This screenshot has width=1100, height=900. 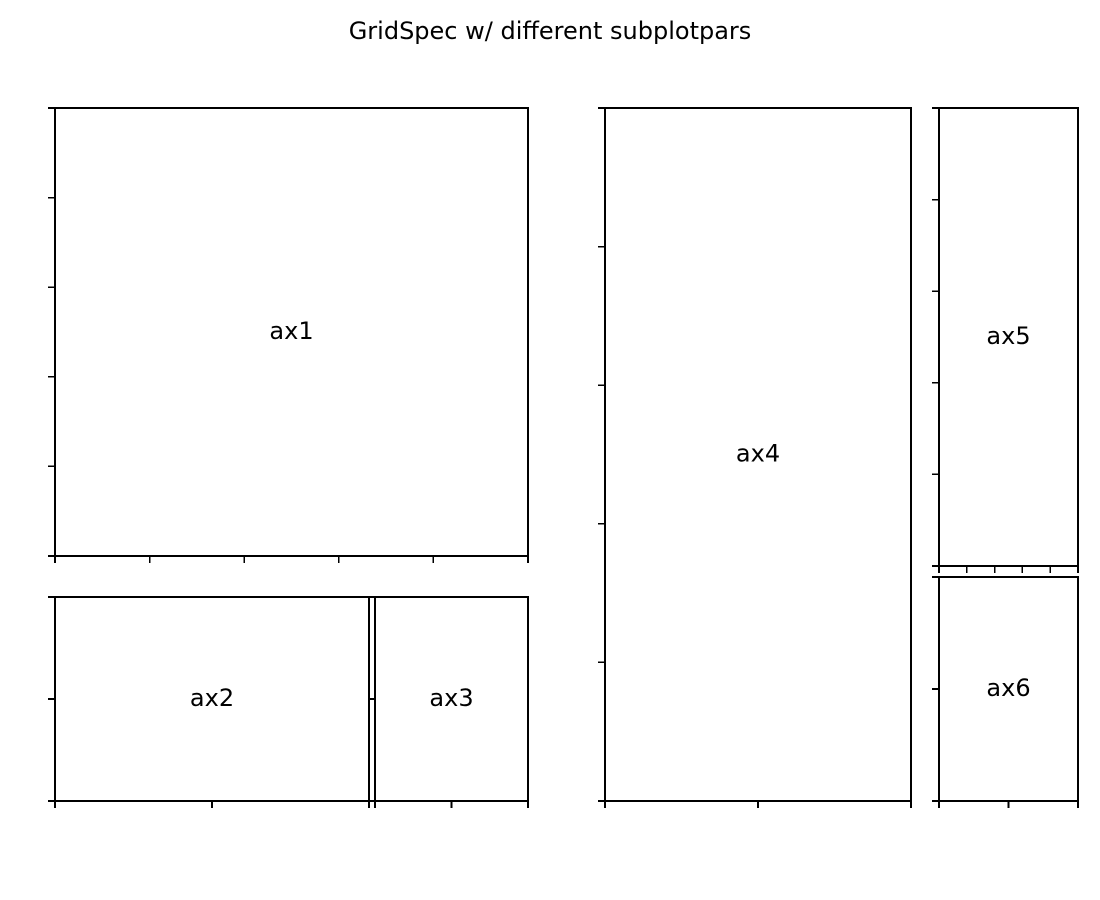 I want to click on ax3-axes: ax3, so click(x=448, y=702).